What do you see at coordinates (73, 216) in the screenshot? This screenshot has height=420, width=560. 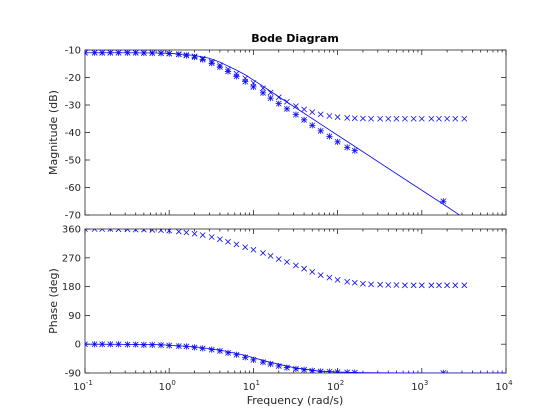 I see `y-tick-label: -70` at bounding box center [73, 216].